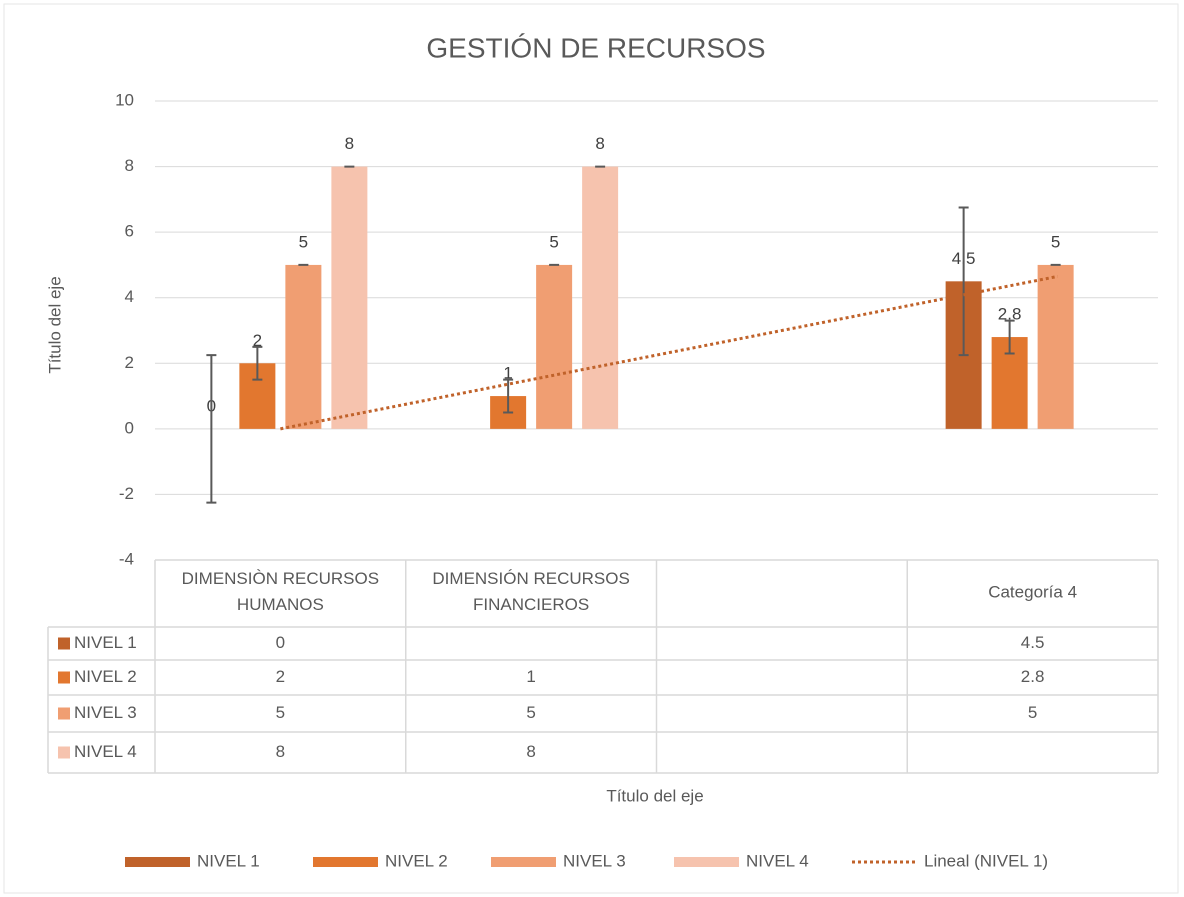 The image size is (1184, 897). I want to click on y-tick-label: -4, so click(126, 558).